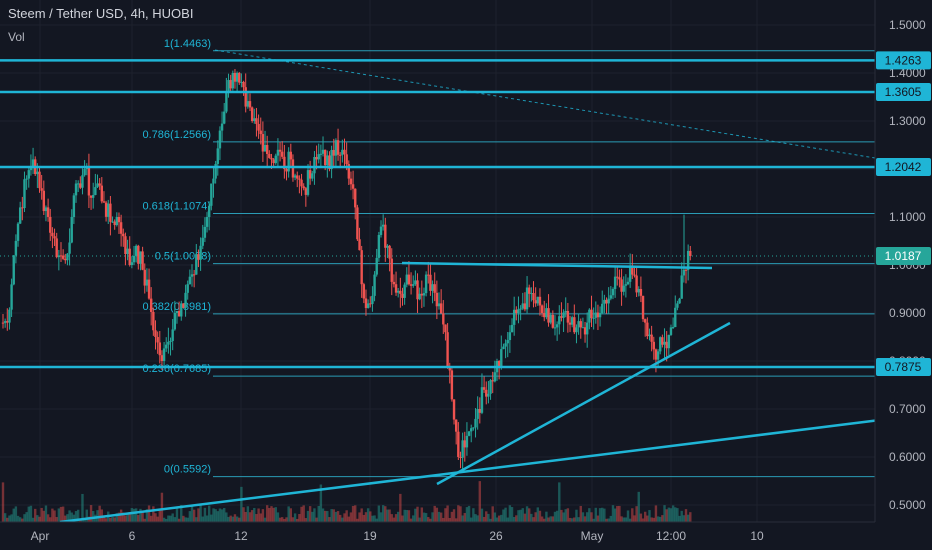 Image resolution: width=932 pixels, height=550 pixels. What do you see at coordinates (177, 307) in the screenshot?
I see `fib-level-label: 0.382(0.8981)` at bounding box center [177, 307].